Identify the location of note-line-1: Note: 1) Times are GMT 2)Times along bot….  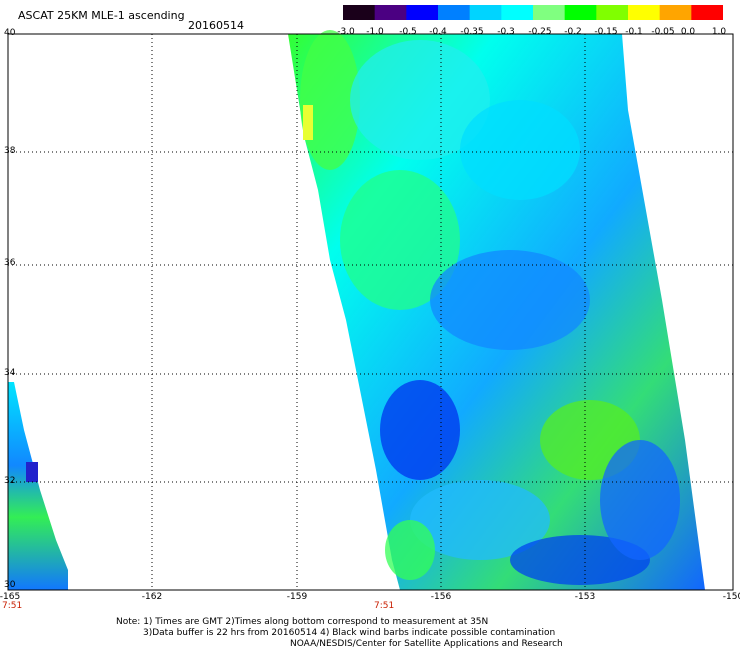
(302, 622).